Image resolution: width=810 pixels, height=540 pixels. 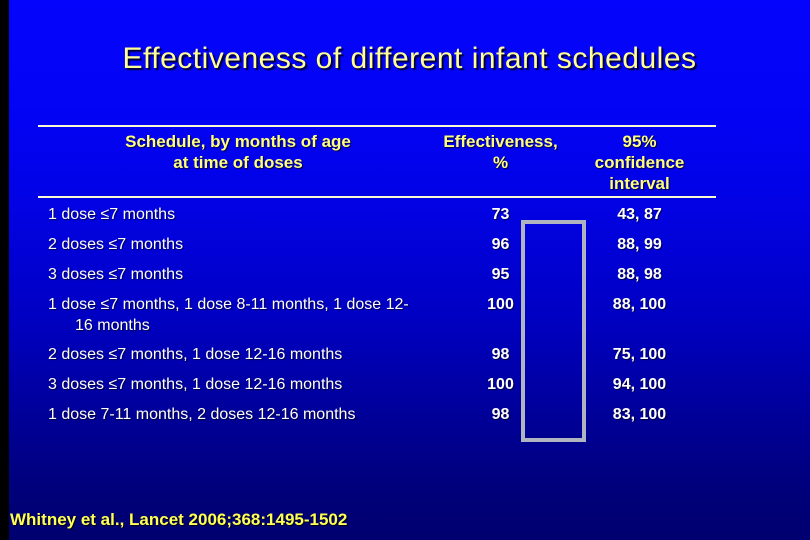 I want to click on schedule-cell: 1 dose ≤7 months, so click(x=112, y=214).